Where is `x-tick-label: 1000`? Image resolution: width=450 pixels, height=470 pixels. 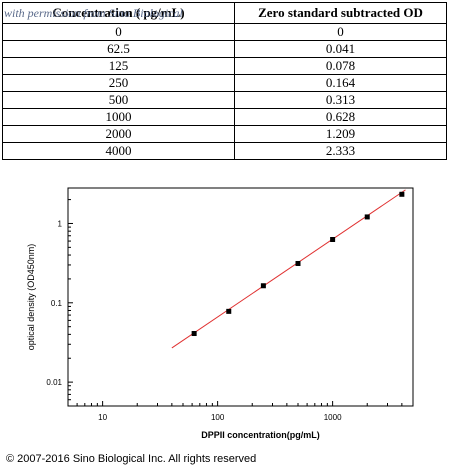 x-tick-label: 1000 is located at coordinates (333, 417).